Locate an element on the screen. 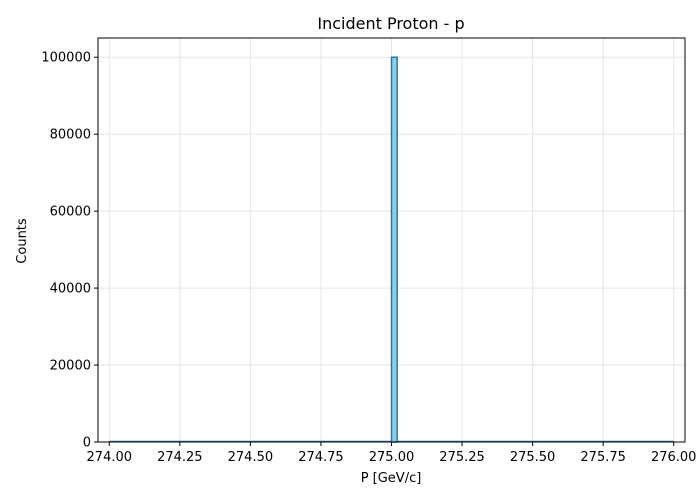 Image resolution: width=700 pixels, height=500 pixels. y-axis-ticks: 0 20000 40000 60000 80000 100000 is located at coordinates (69, 251).